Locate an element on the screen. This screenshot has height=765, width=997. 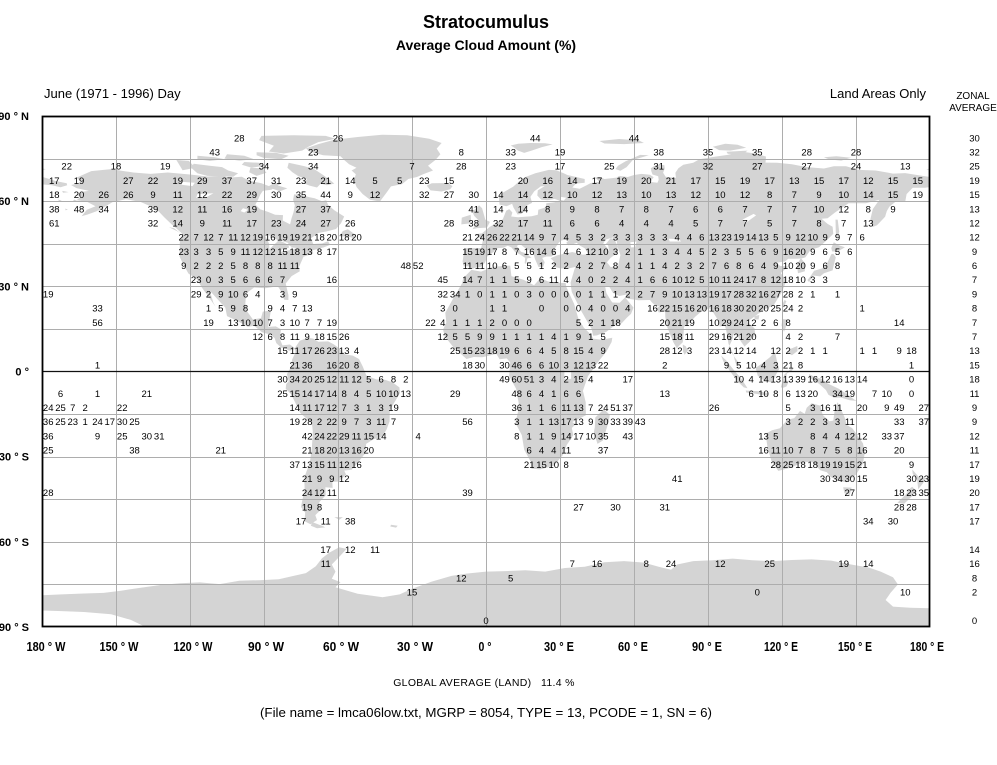
svg-text: 120 ° E is located at coordinates (781, 646).